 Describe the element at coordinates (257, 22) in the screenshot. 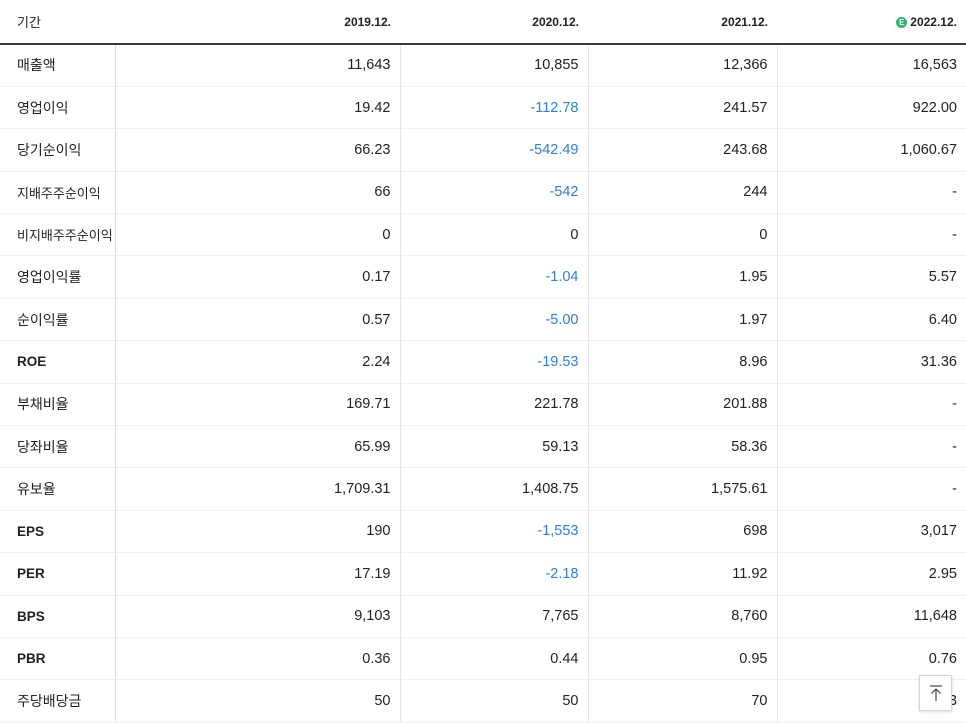

I see `column-header-2019: 2019.12.` at that location.